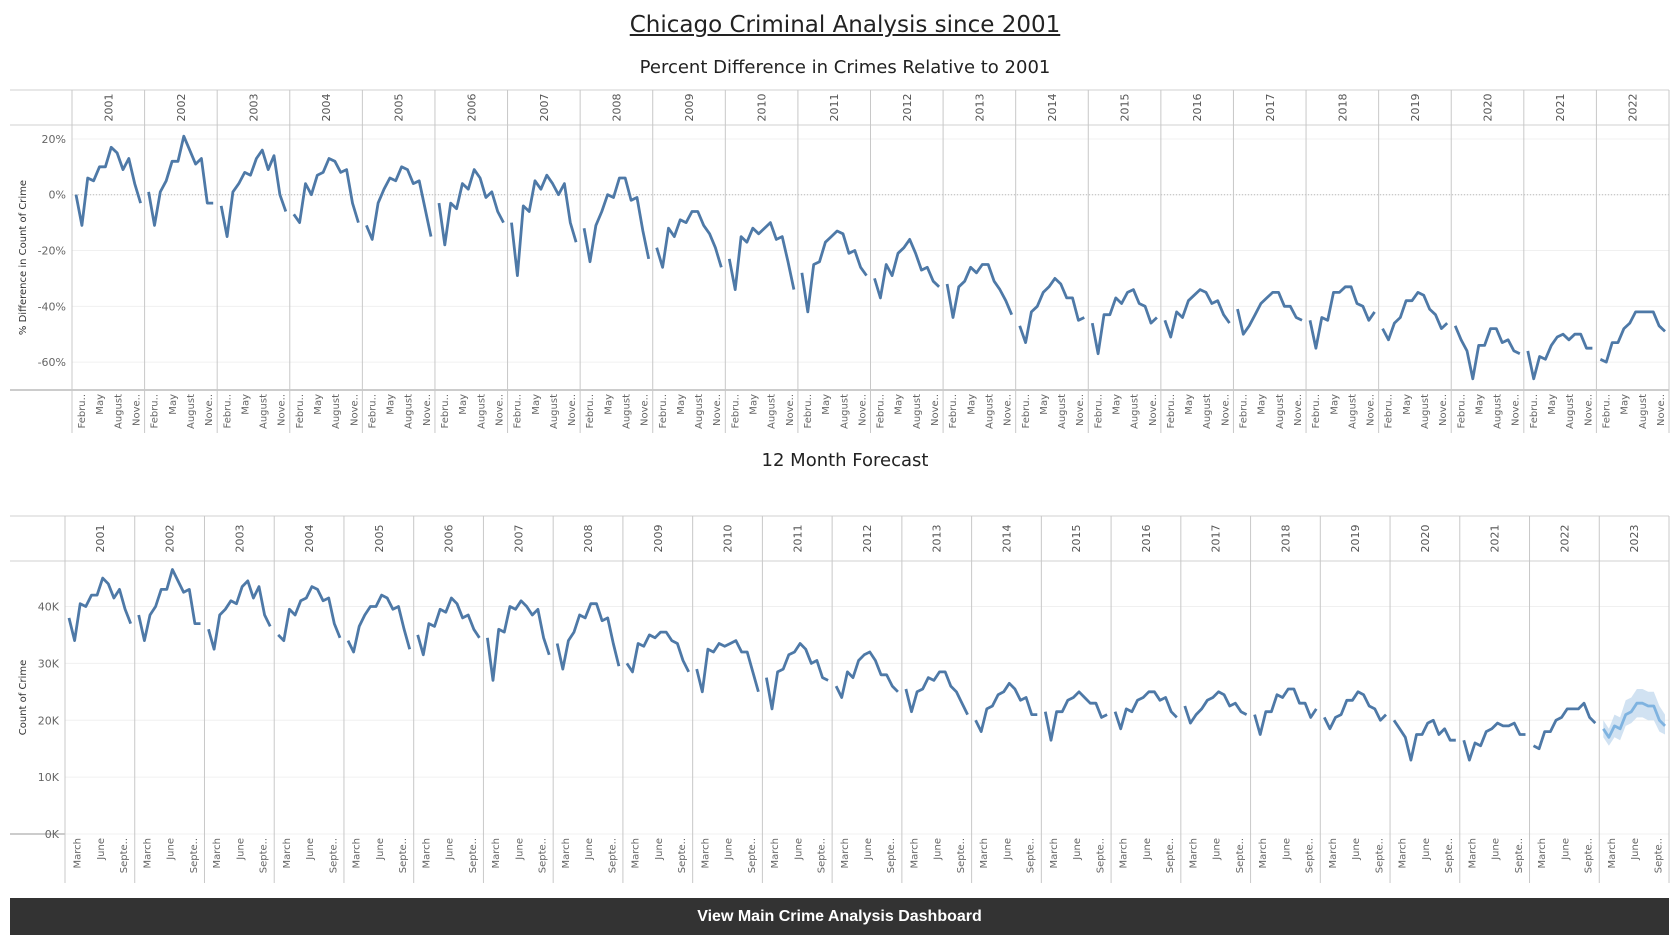 The image size is (1679, 941). Describe the element at coordinates (1560, 108) in the screenshot. I see `column-header-year: 2021` at that location.